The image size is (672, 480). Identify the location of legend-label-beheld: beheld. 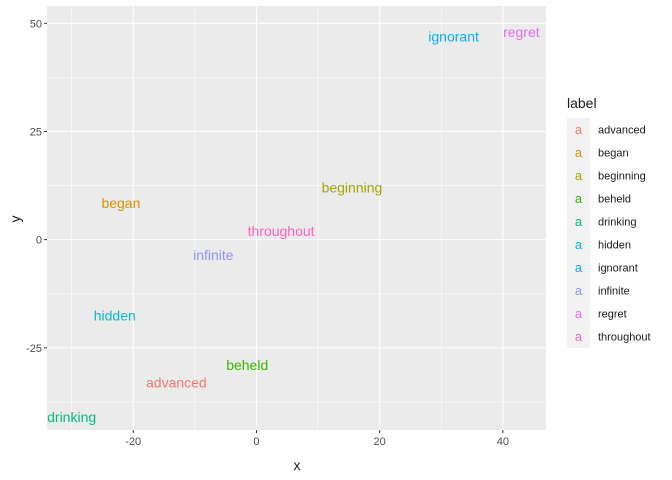
(614, 200).